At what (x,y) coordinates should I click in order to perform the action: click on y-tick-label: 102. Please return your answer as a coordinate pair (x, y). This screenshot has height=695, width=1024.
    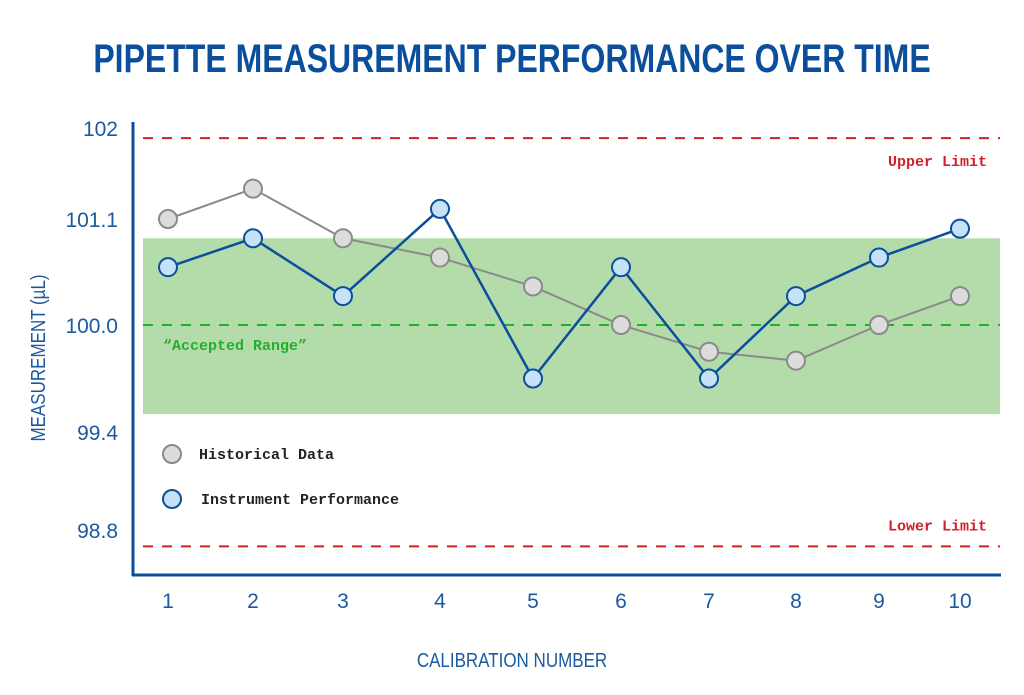
    Looking at the image, I should click on (100, 129).